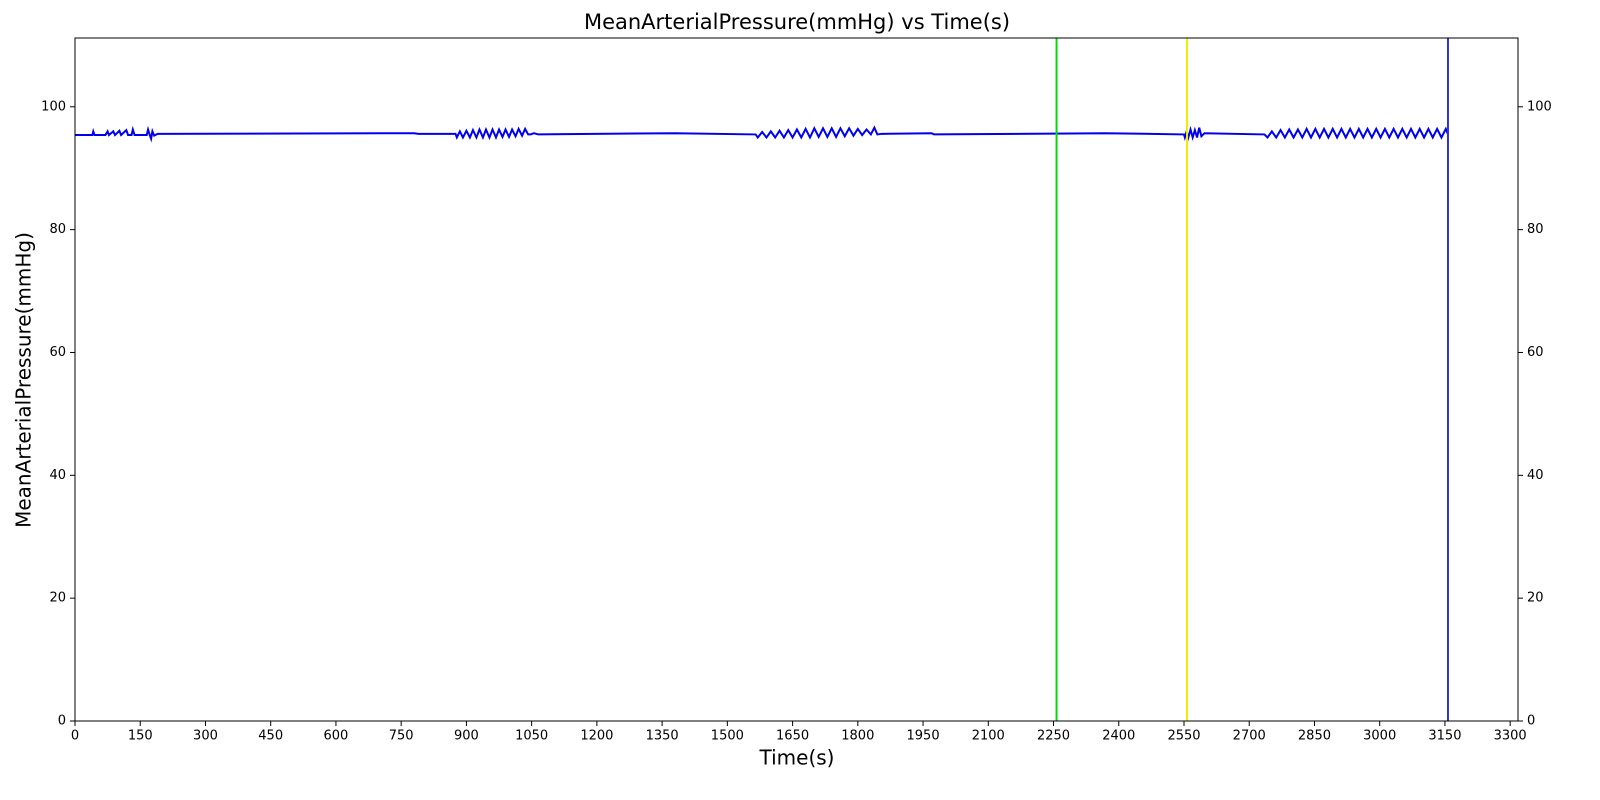 The height and width of the screenshot is (800, 1600). What do you see at coordinates (270, 736) in the screenshot?
I see `x-tick-label: 450` at bounding box center [270, 736].